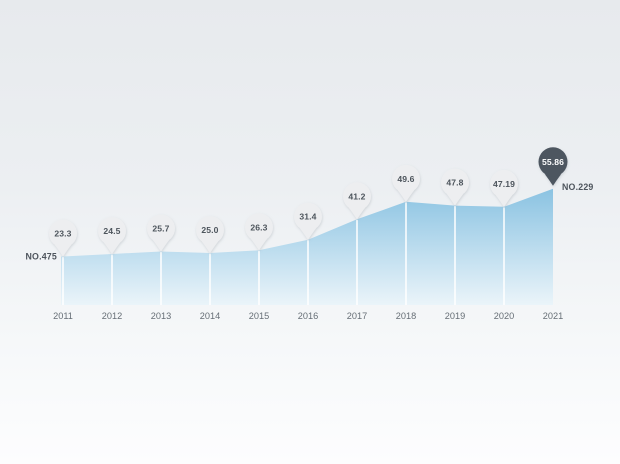  I want to click on pin-value-label: 25.0, so click(209, 230).